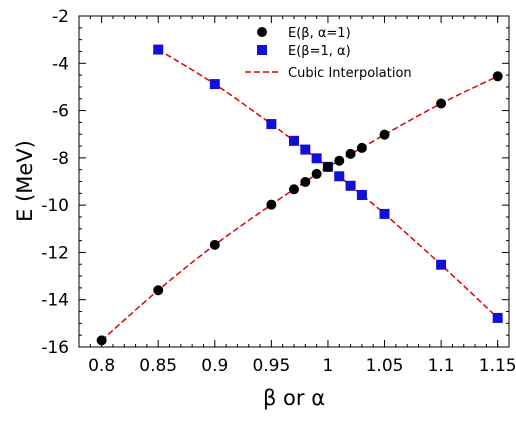 This screenshot has height=421, width=516. Describe the element at coordinates (55, 206) in the screenshot. I see `y-tick-label: -10` at that location.